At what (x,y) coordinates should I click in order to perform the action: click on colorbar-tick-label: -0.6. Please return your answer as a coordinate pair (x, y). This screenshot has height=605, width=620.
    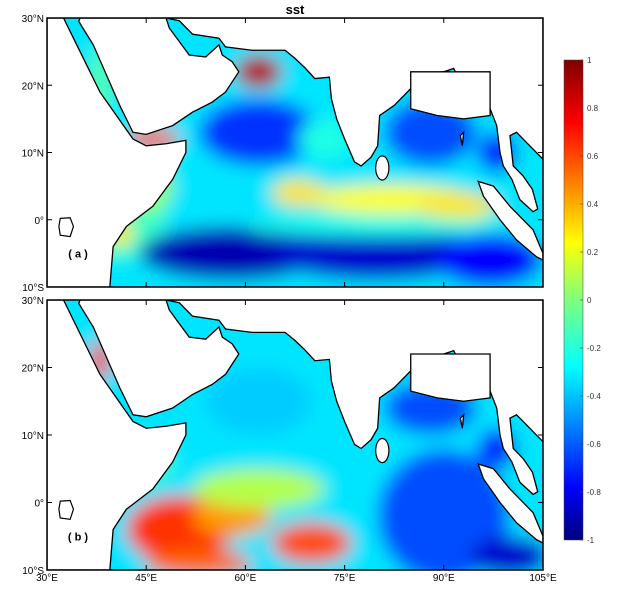
    Looking at the image, I should click on (594, 444).